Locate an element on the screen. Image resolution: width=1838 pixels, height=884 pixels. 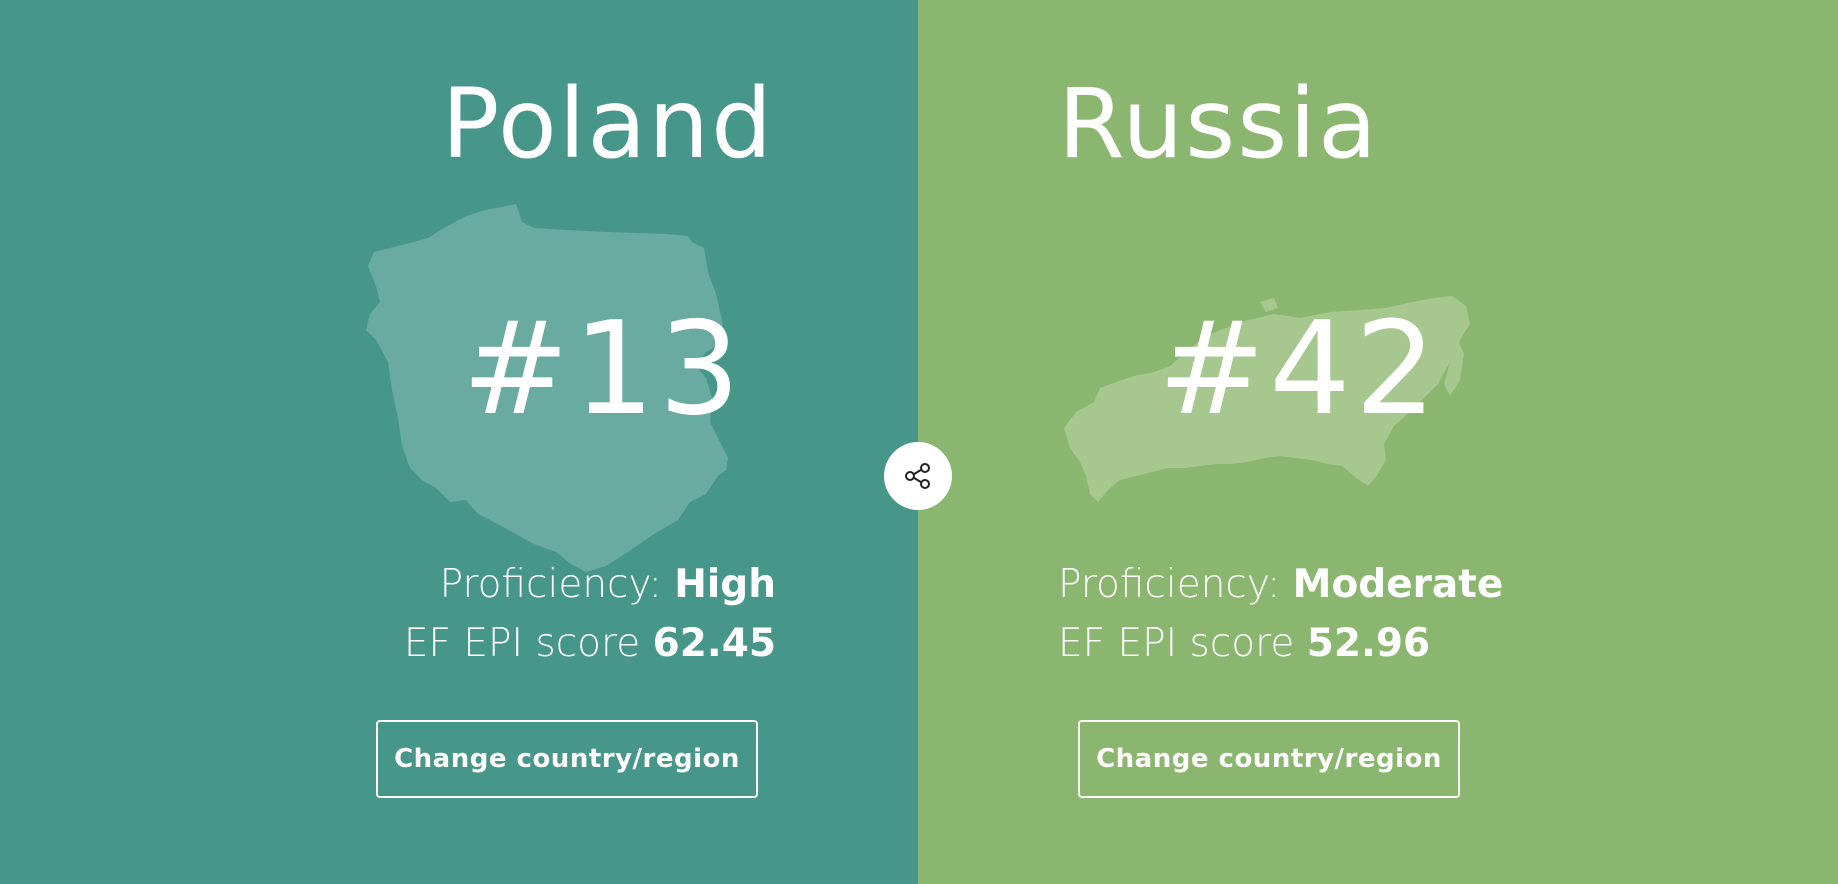
score-label-left: EF EPI score is located at coordinates (522, 643).